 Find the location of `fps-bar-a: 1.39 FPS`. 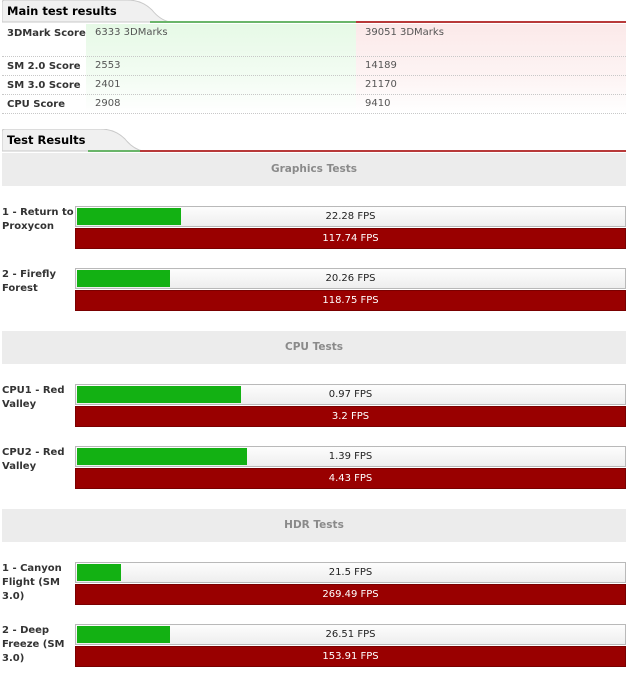

fps-bar-a: 1.39 FPS is located at coordinates (350, 456).